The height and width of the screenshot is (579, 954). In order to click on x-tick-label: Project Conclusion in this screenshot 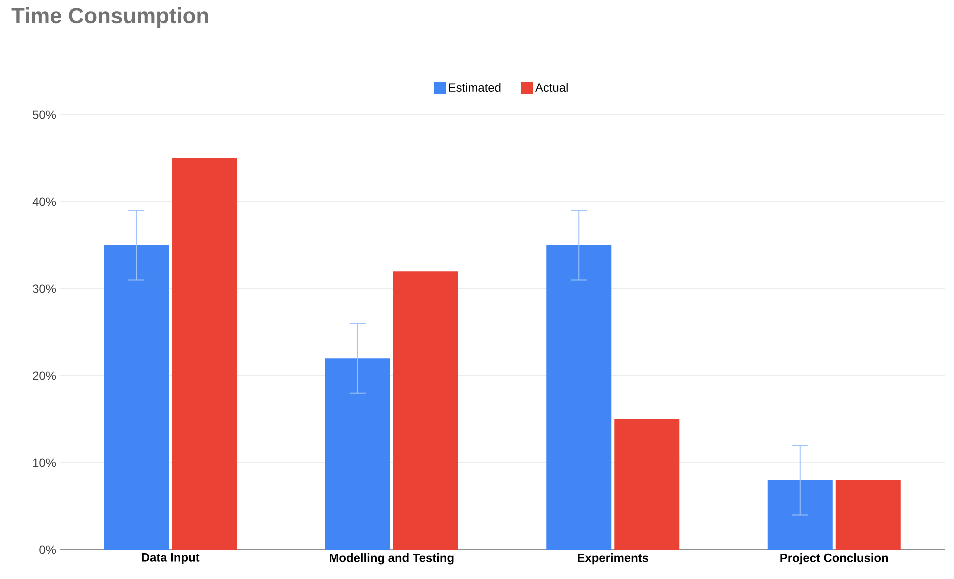, I will do `click(834, 559)`.